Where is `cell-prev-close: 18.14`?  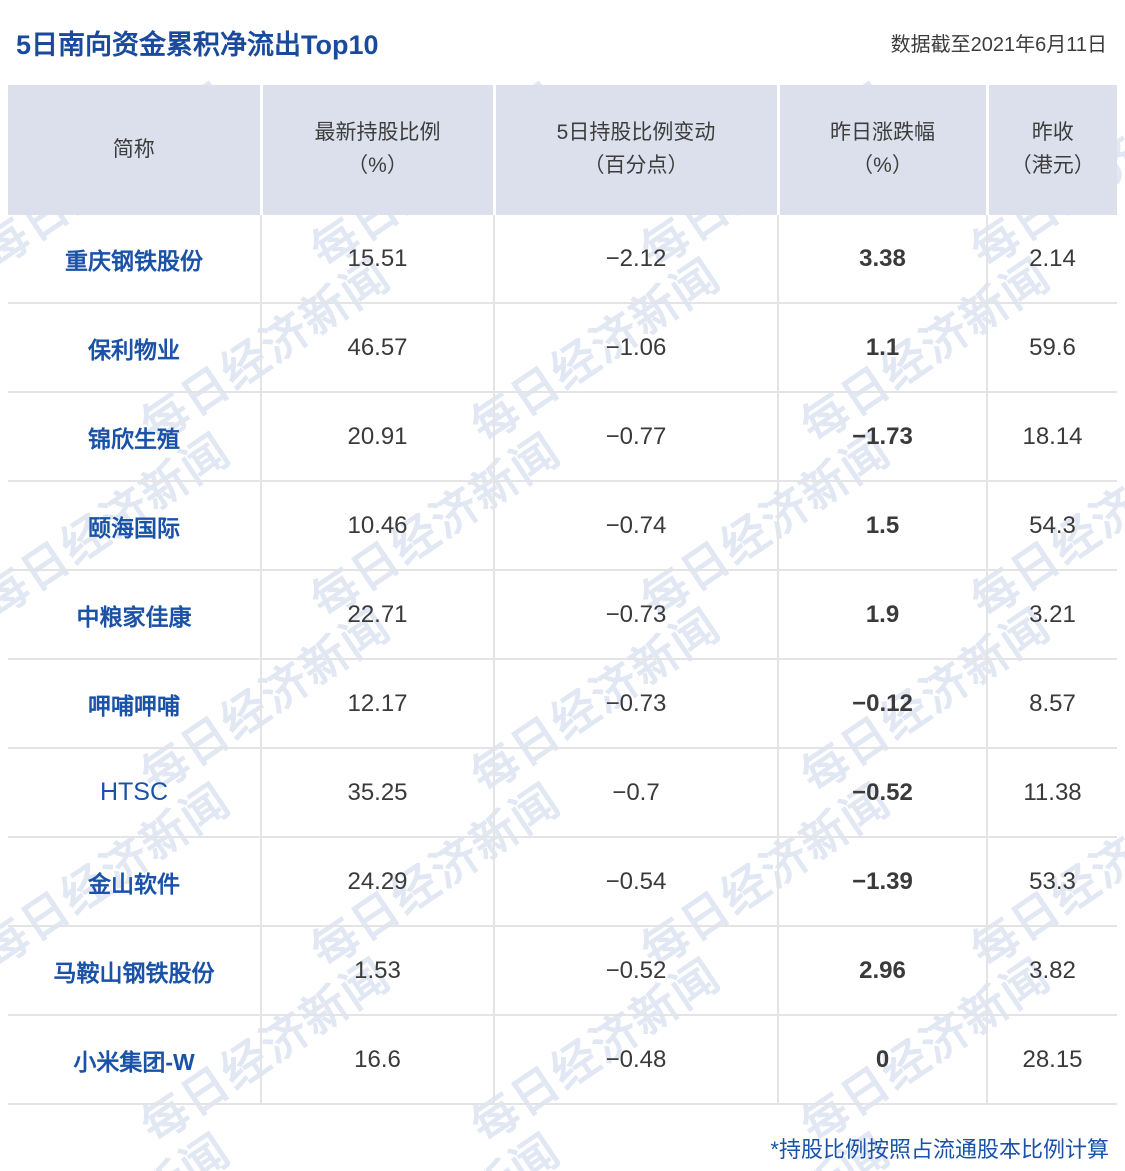
cell-prev-close: 18.14 is located at coordinates (1052, 437).